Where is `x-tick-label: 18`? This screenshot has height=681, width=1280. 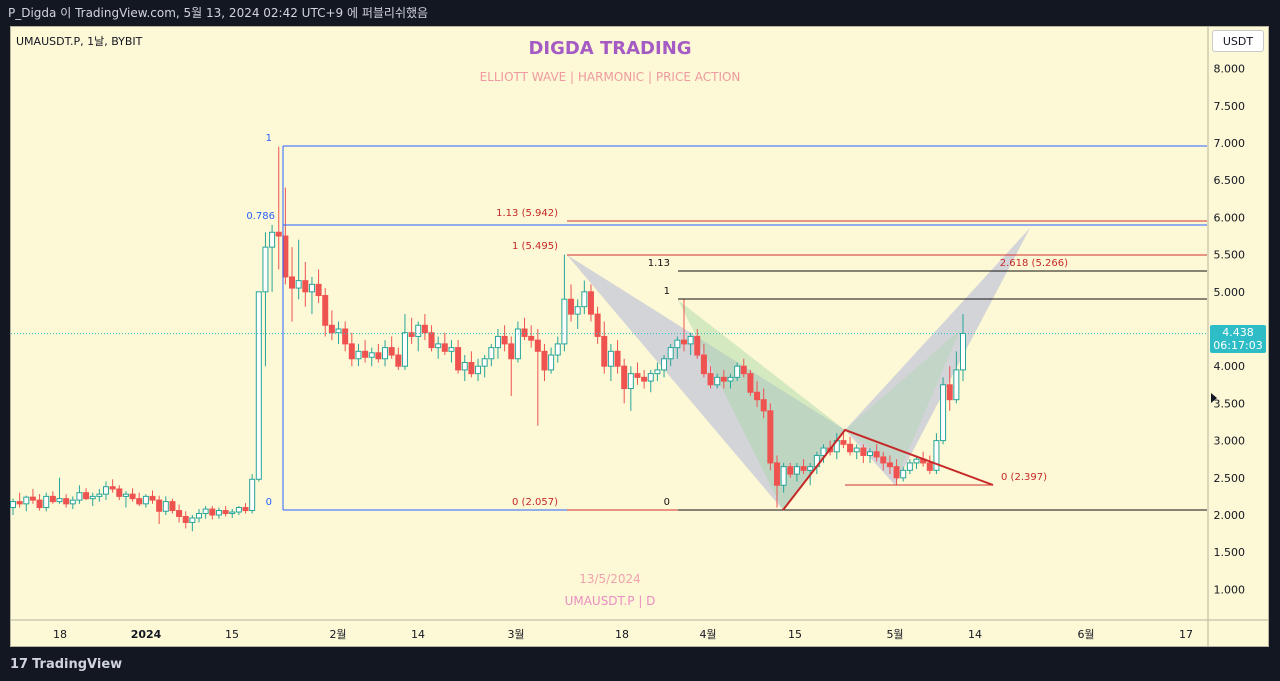
x-tick-label: 18 is located at coordinates (622, 634).